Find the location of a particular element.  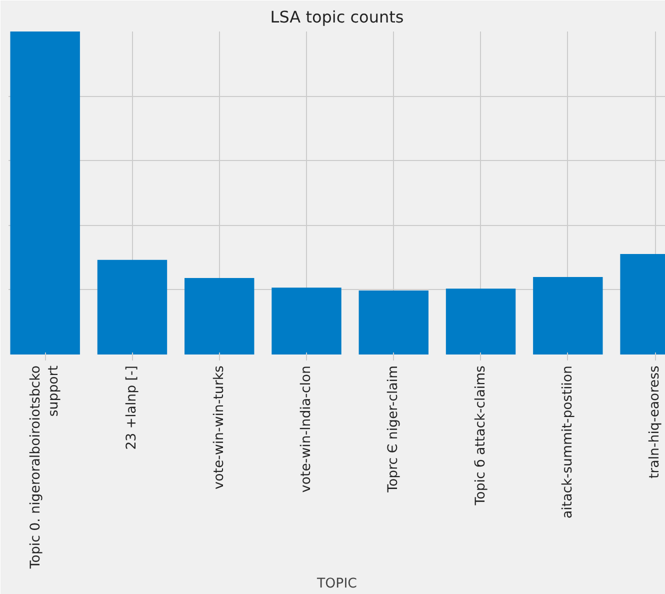

x-axis-title: TOPIC is located at coordinates (336, 584).